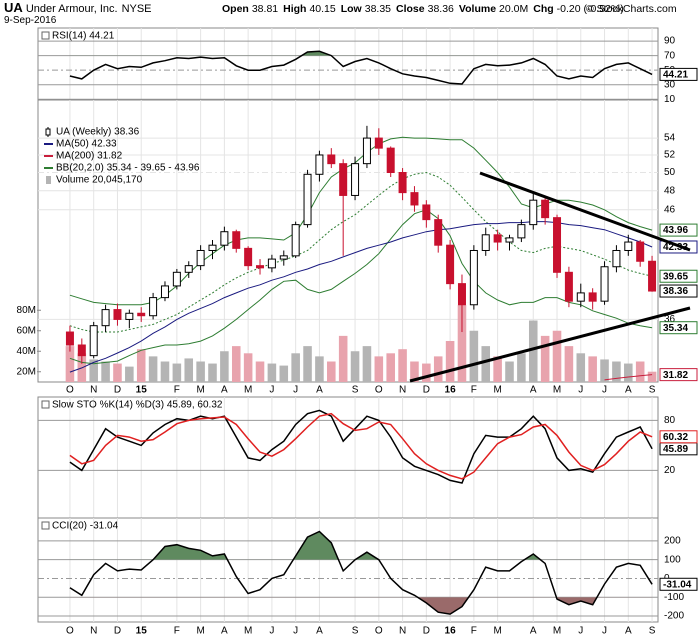  I want to click on legend-label: UA (Weekly) 38.36, so click(98, 132).